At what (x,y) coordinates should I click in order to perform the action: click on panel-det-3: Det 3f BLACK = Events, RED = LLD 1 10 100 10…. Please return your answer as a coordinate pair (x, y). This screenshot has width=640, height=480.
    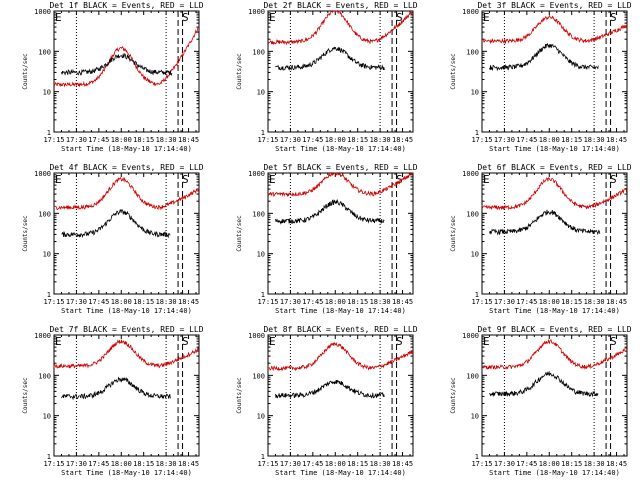
    Looking at the image, I should click on (541, 77).